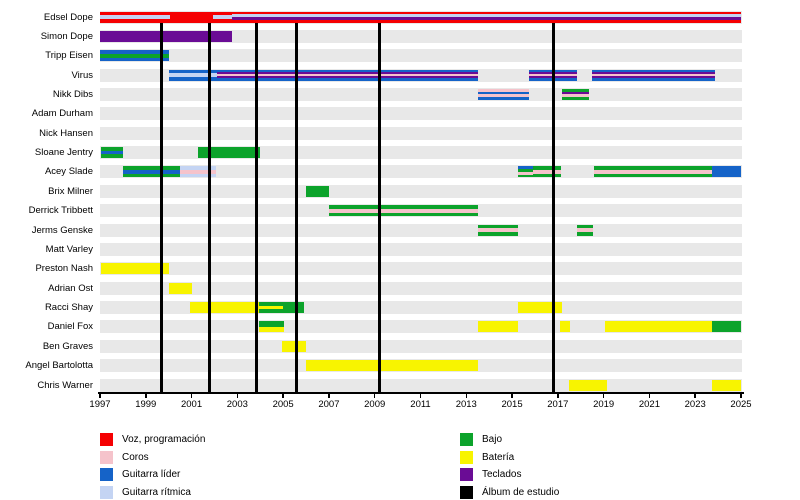  I want to click on member-label: Brix Milner, so click(70, 191).